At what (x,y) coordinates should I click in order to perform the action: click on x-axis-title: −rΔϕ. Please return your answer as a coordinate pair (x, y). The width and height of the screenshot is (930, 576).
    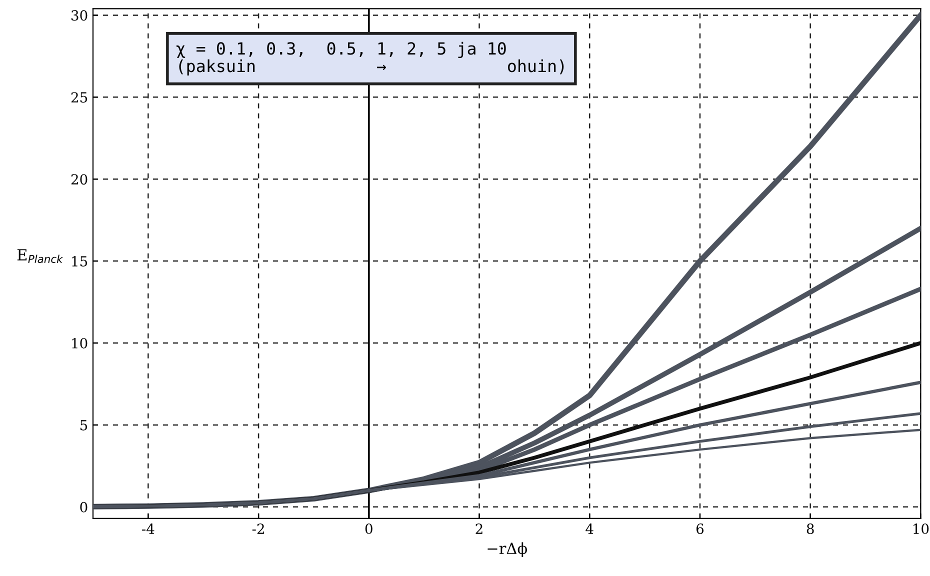
    Looking at the image, I should click on (508, 550).